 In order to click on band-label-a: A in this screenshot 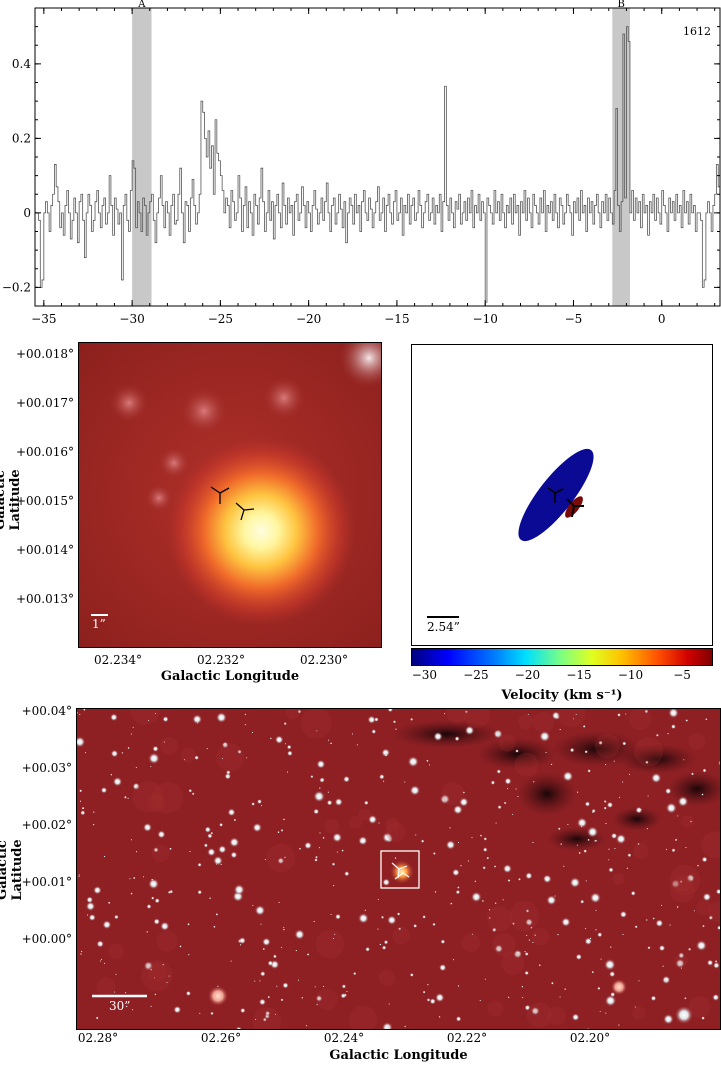, I will do `click(141, 5)`.